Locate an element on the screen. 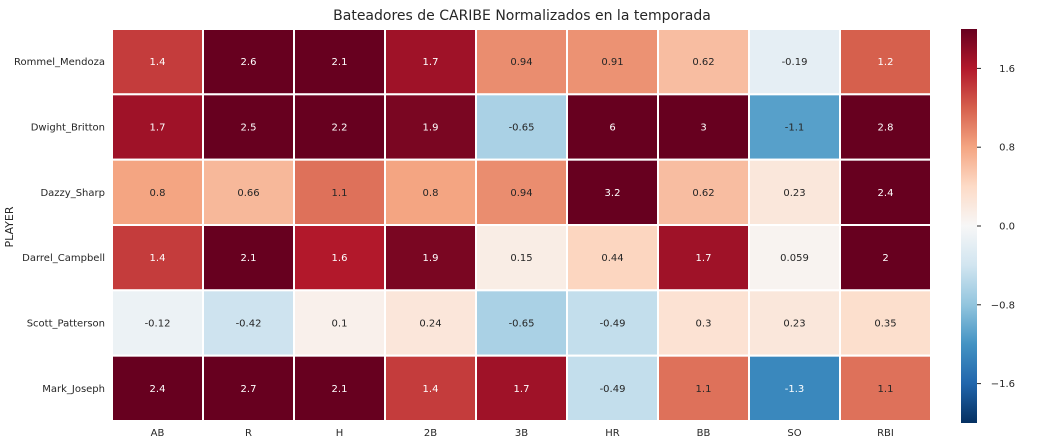 This screenshot has width=1038, height=444. colorbar-tick-label: 0.0 is located at coordinates (1007, 227).